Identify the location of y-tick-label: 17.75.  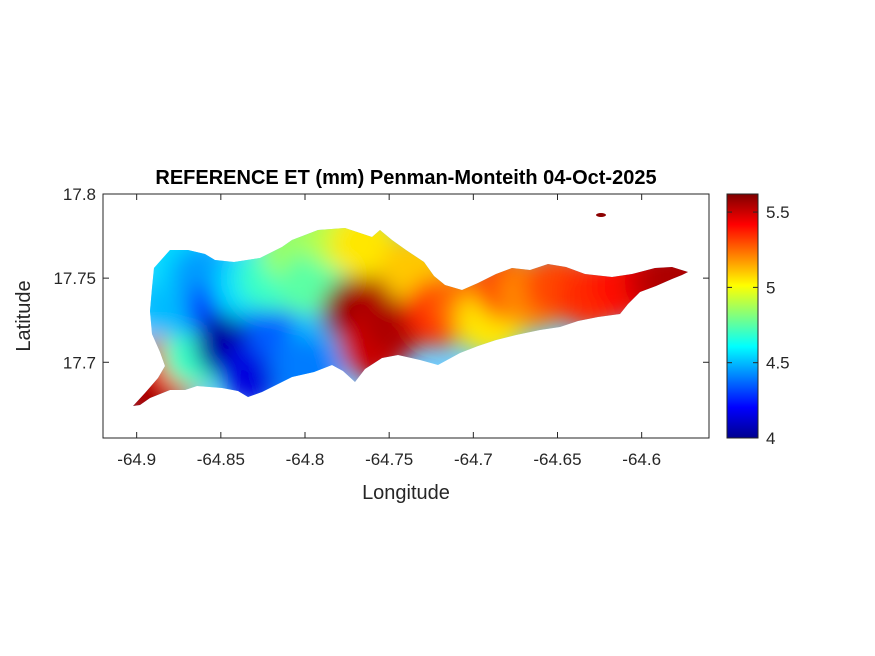
(74, 278).